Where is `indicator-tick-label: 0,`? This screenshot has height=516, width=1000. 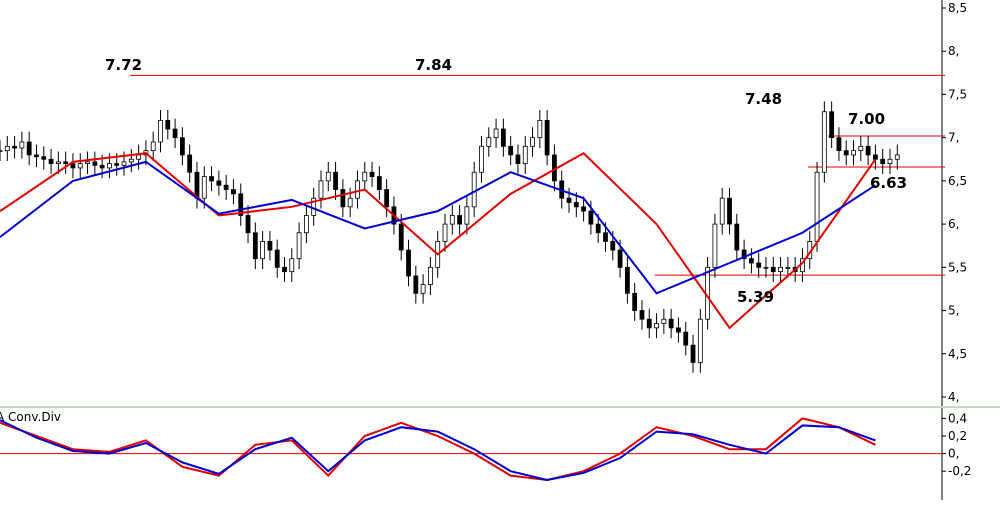
indicator-tick-label: 0, is located at coordinates (953, 454).